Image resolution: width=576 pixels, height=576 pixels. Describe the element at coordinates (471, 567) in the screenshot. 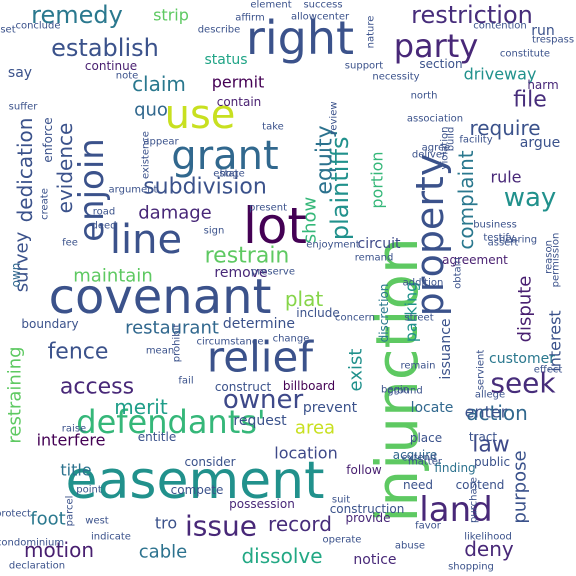

I see `word-shopping: shopping` at that location.